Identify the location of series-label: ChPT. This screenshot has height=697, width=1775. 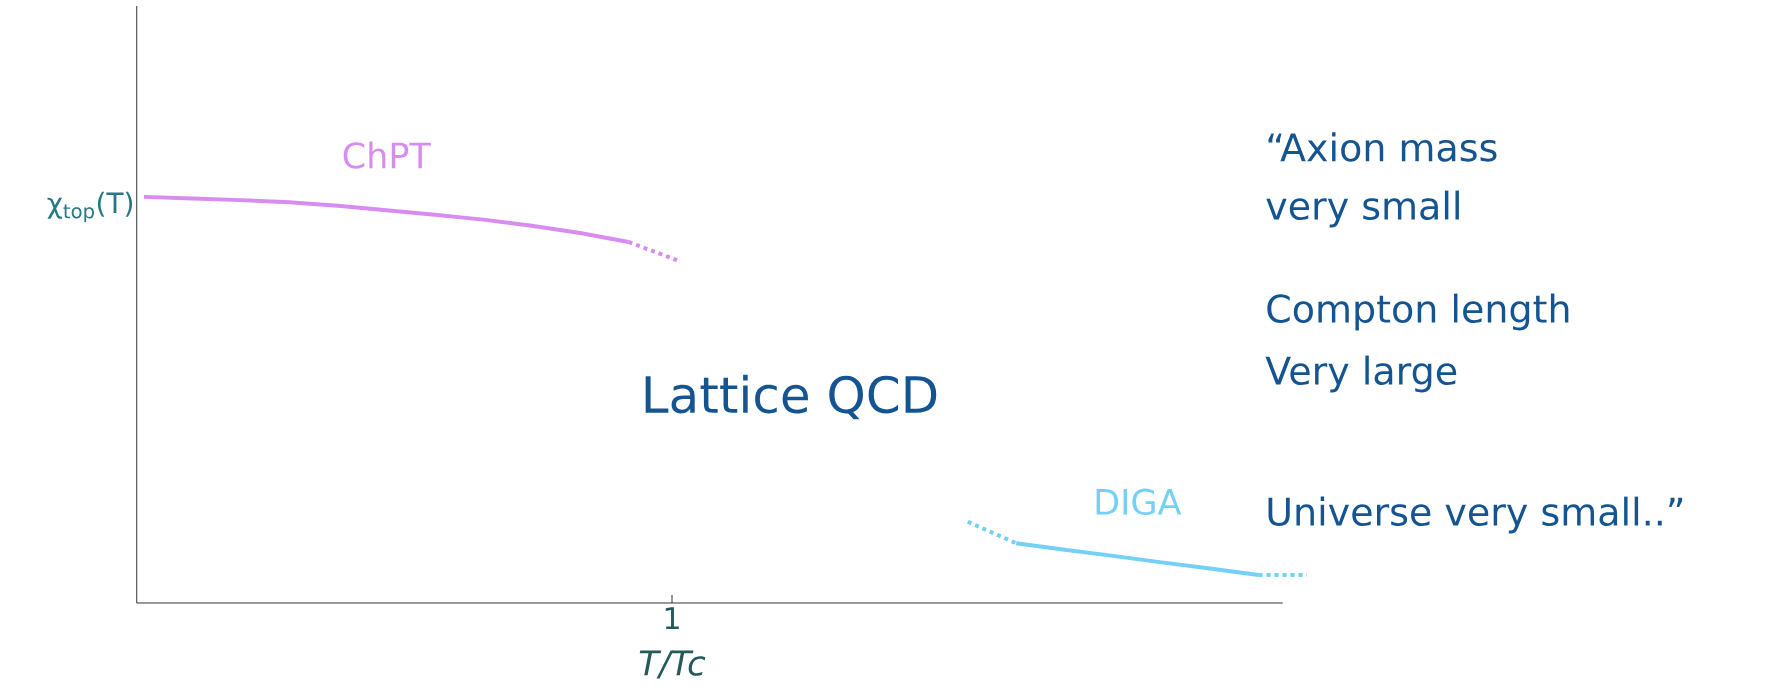
(387, 155).